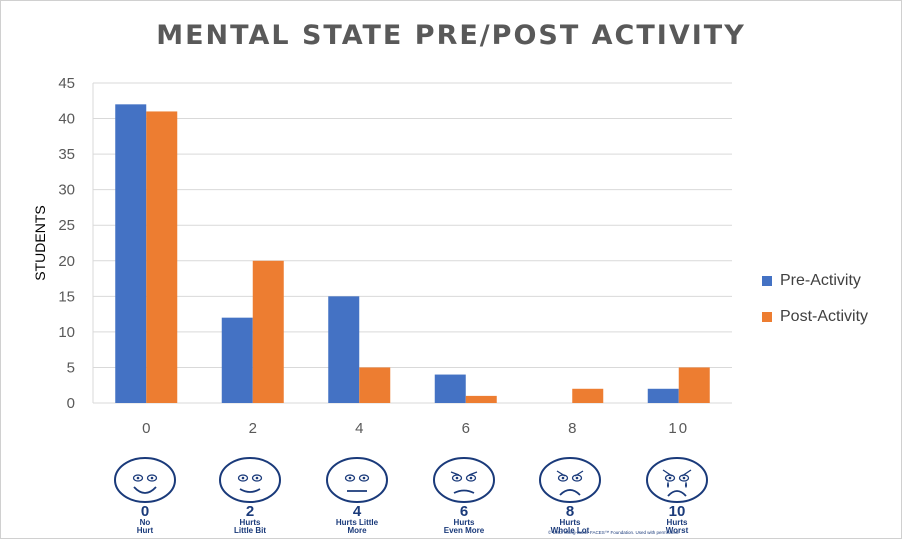  What do you see at coordinates (357, 480) in the screenshot?
I see `neutral-face-icon` at bounding box center [357, 480].